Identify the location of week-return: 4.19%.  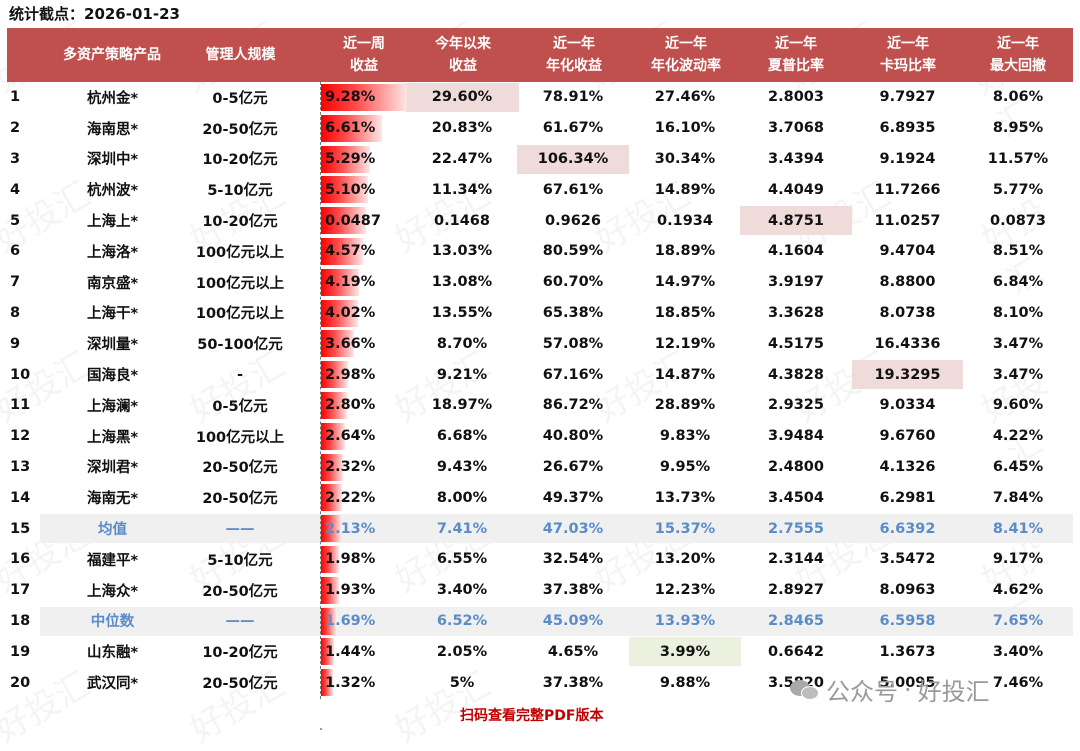
(350, 282).